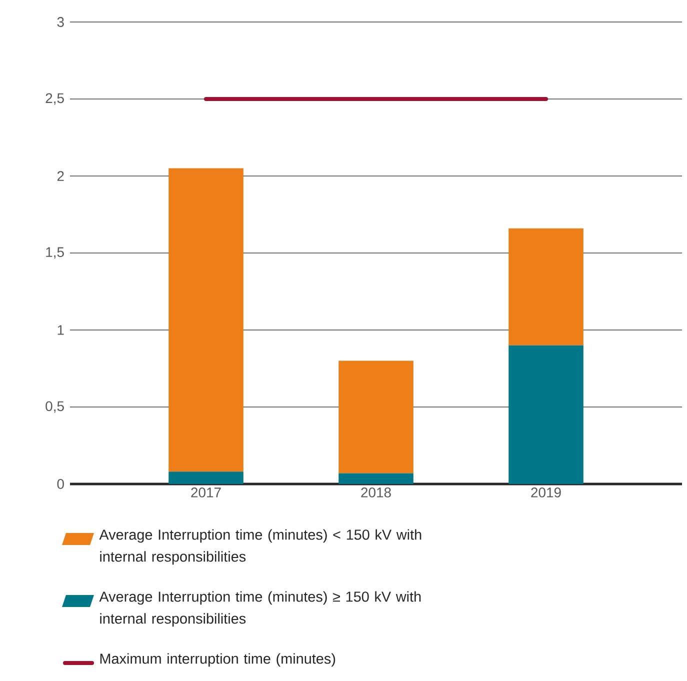 This screenshot has height=681, width=687. I want to click on legend-label: Maximum interruption time (minutes), so click(218, 660).